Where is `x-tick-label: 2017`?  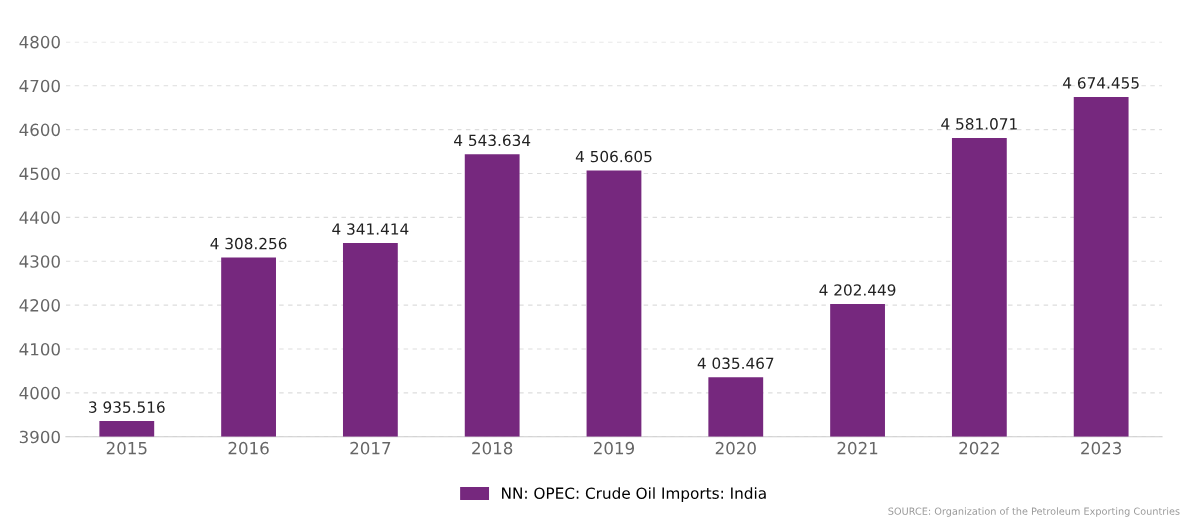 x-tick-label: 2017 is located at coordinates (370, 448).